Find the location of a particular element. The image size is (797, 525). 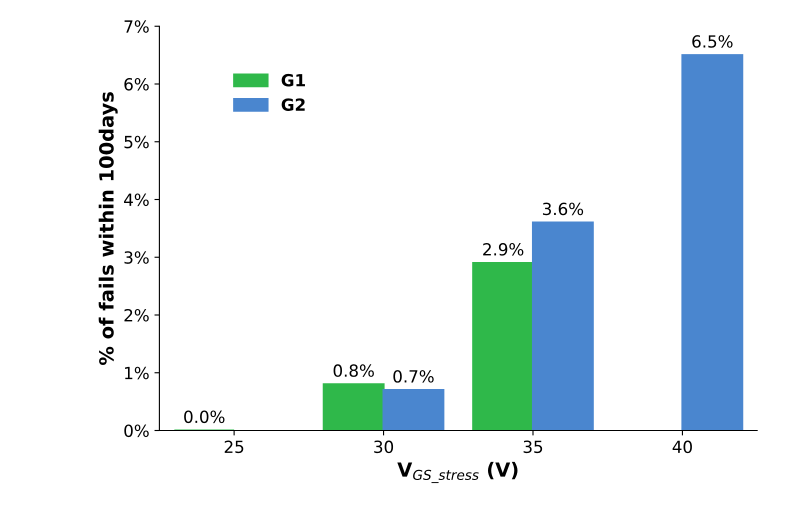

y-tick-label: 0% is located at coordinates (136, 431).